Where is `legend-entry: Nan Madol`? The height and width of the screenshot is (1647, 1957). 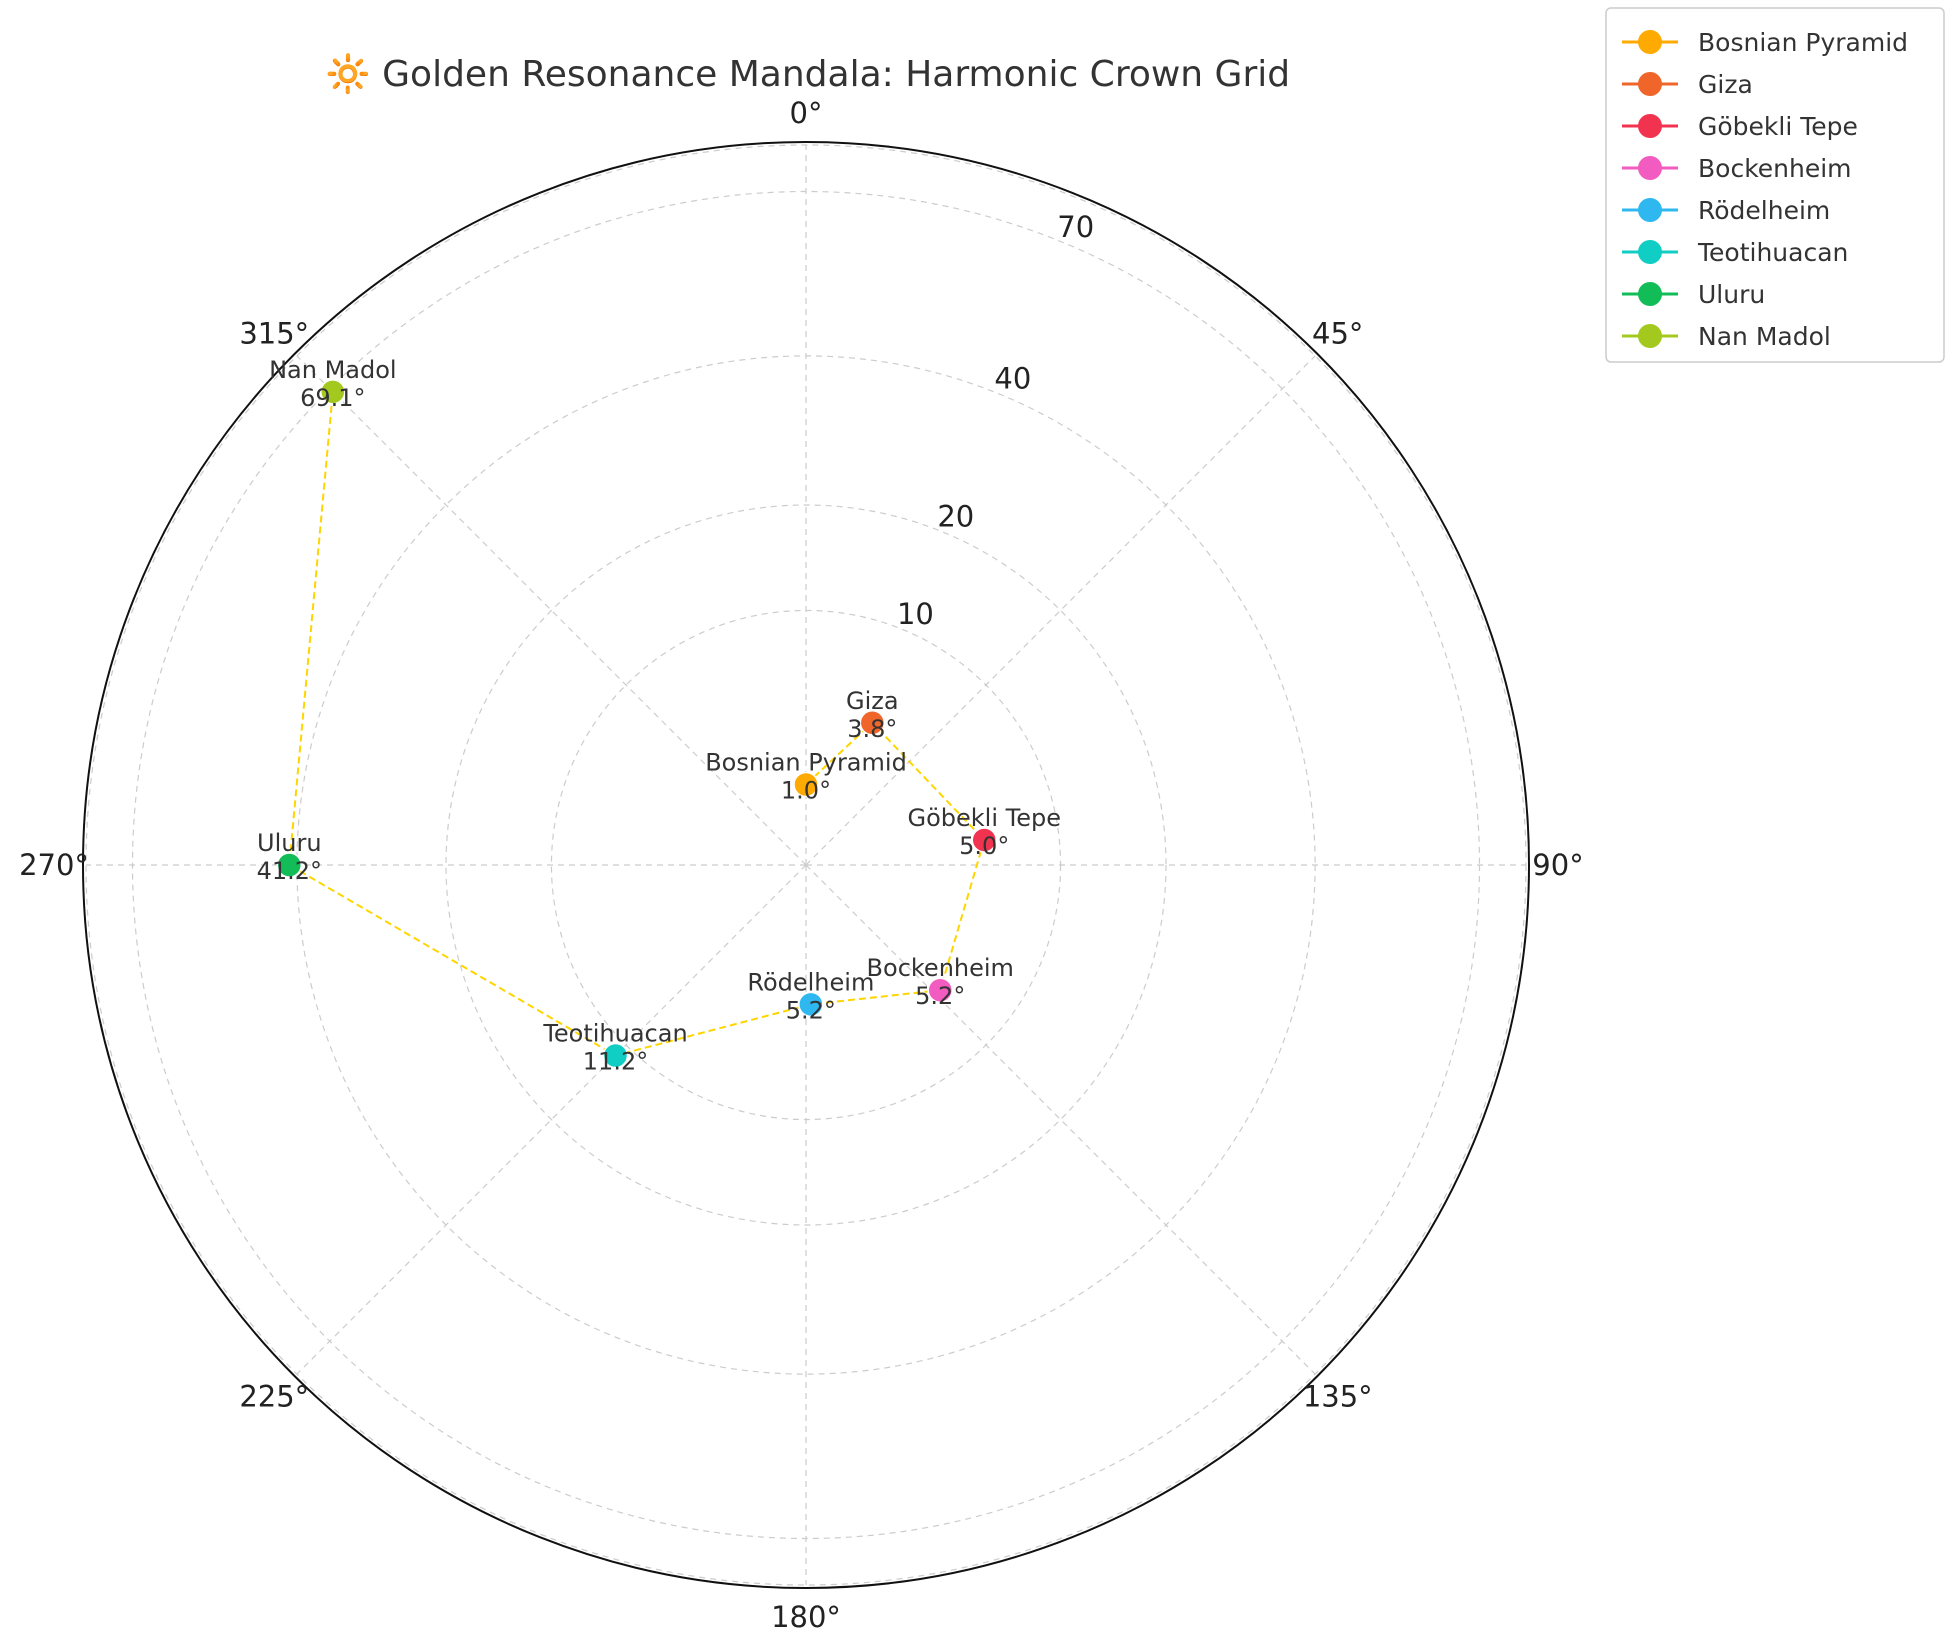 legend-entry: Nan Madol is located at coordinates (1764, 336).